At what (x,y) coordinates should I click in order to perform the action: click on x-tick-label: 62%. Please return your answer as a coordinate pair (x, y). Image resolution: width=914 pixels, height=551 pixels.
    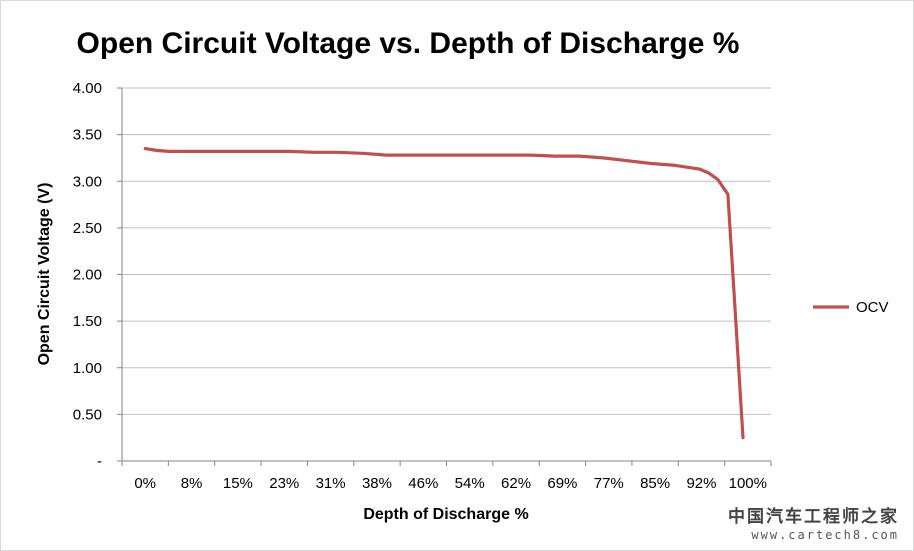
    Looking at the image, I should click on (516, 483).